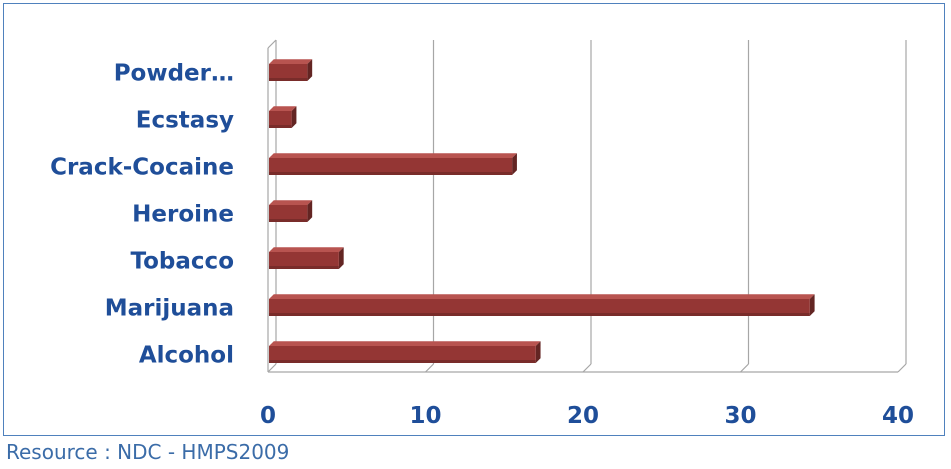  I want to click on x-tick-label: 30, so click(740, 416).